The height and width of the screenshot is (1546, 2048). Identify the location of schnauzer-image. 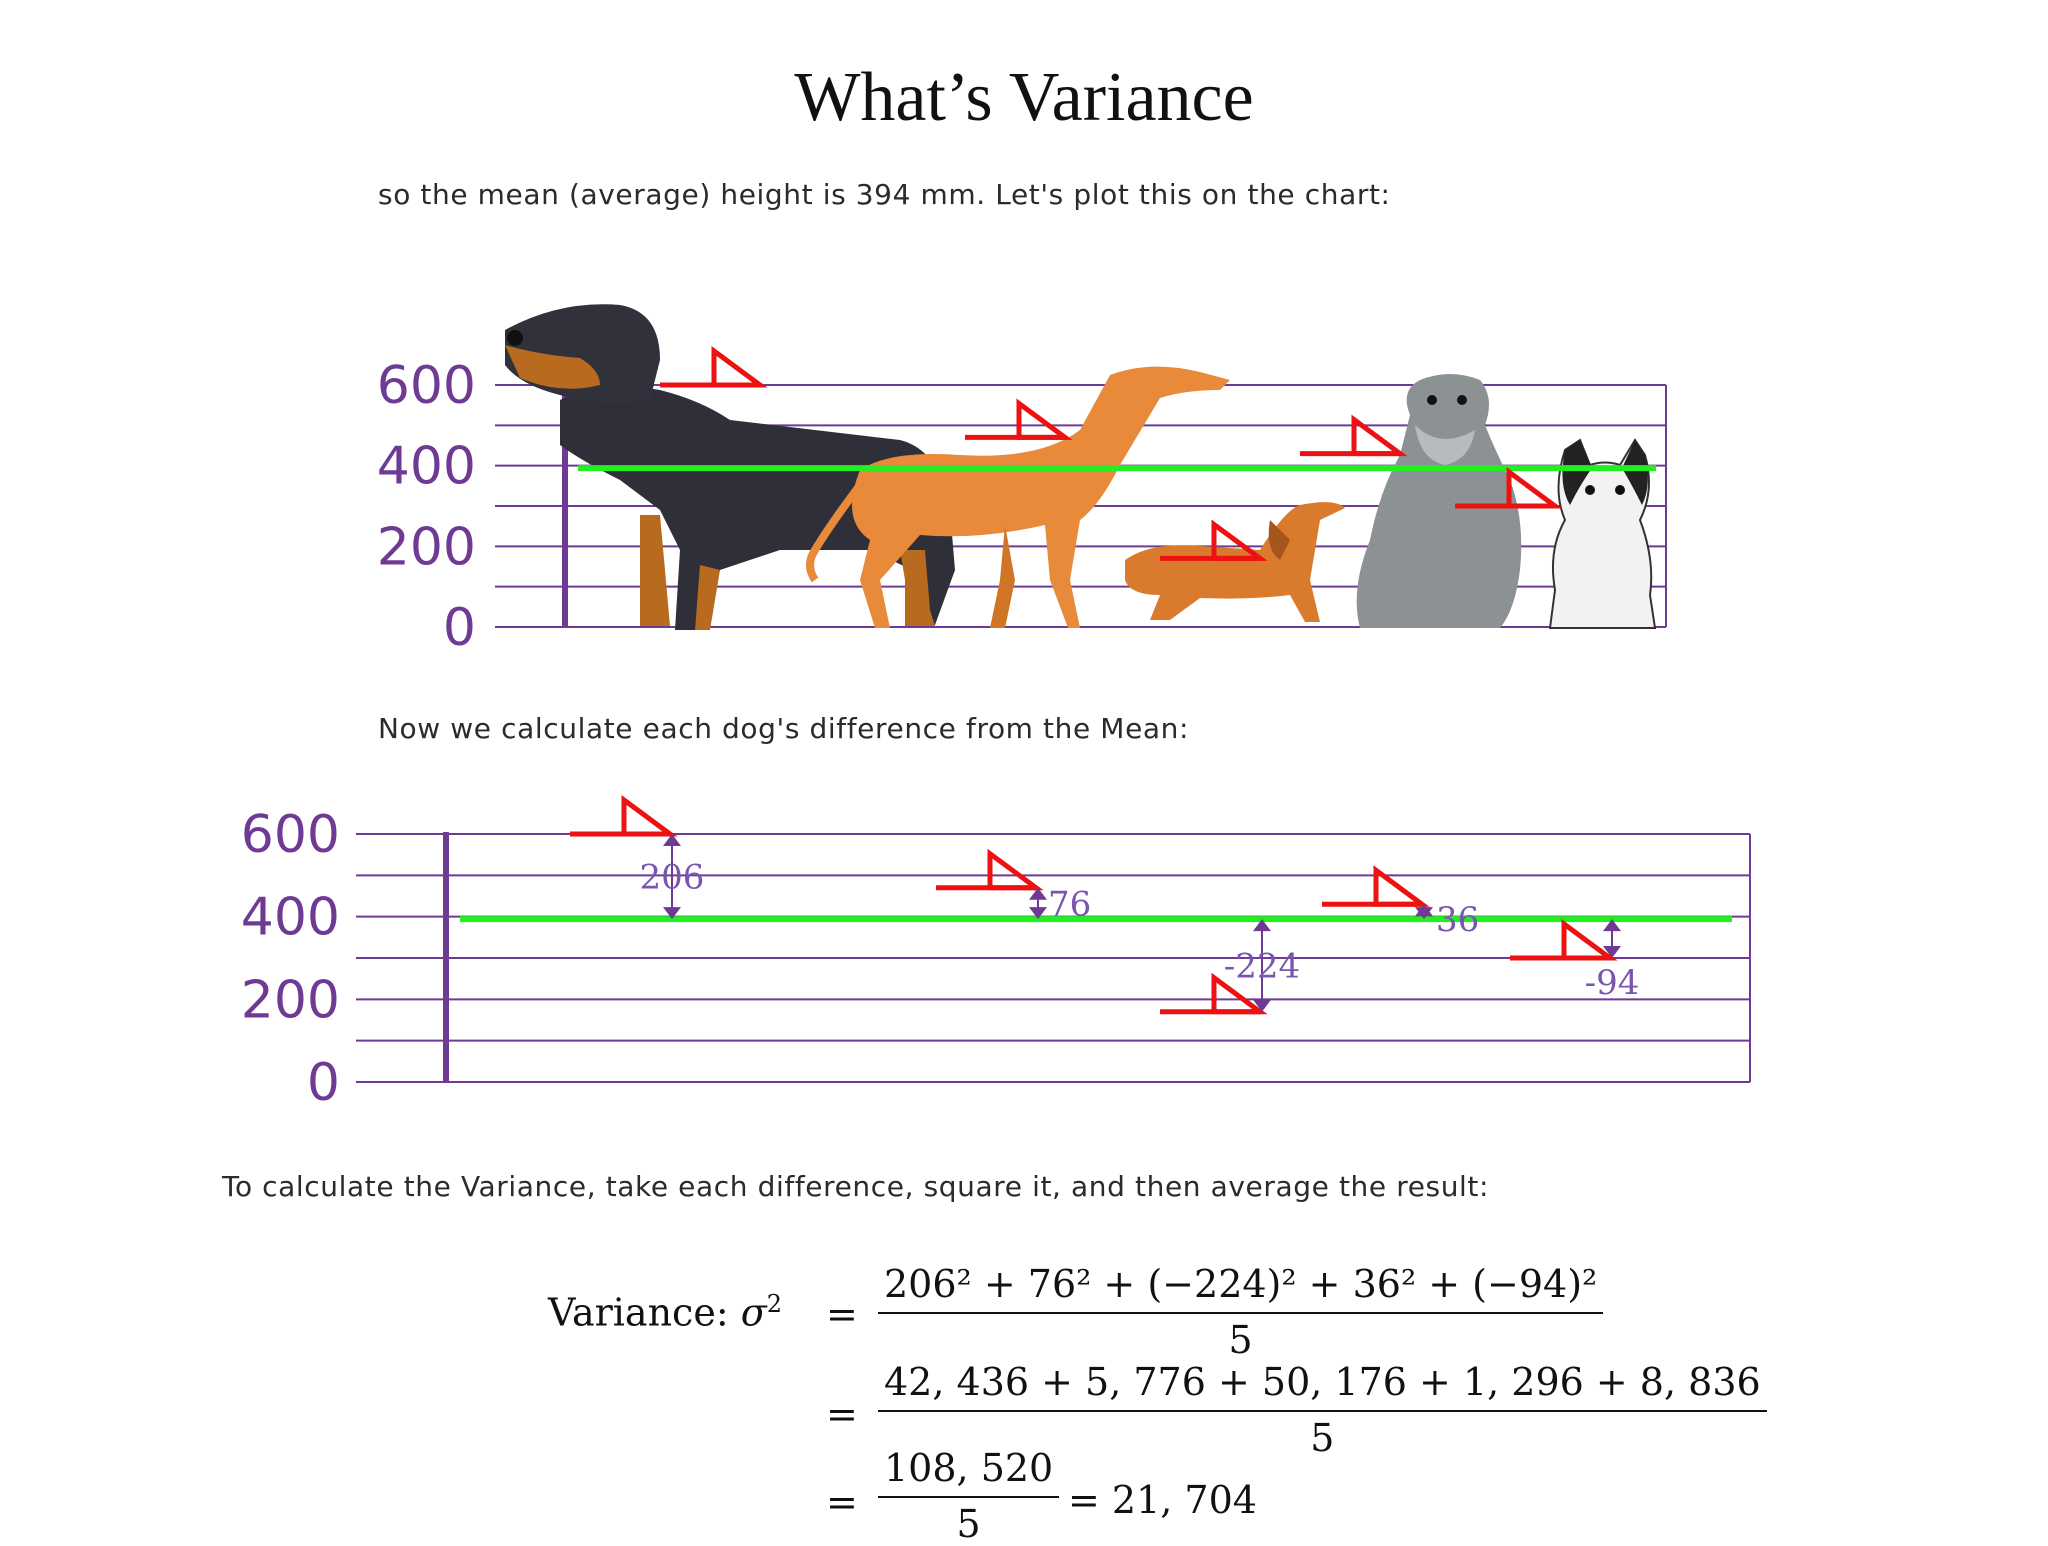
(1439, 501).